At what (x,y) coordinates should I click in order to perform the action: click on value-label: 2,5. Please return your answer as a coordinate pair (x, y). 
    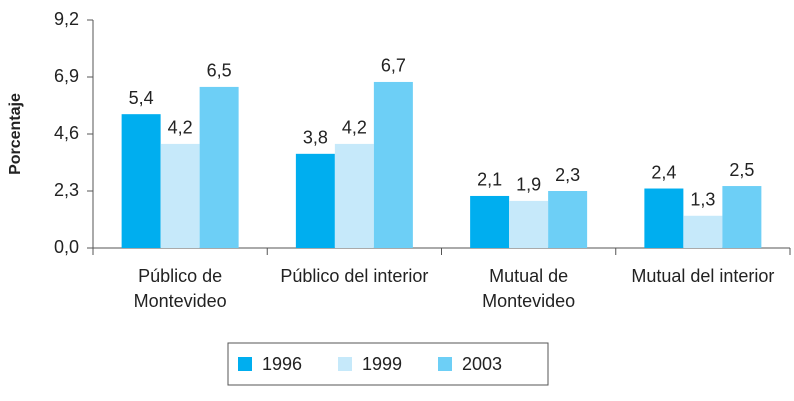
    Looking at the image, I should click on (741, 170).